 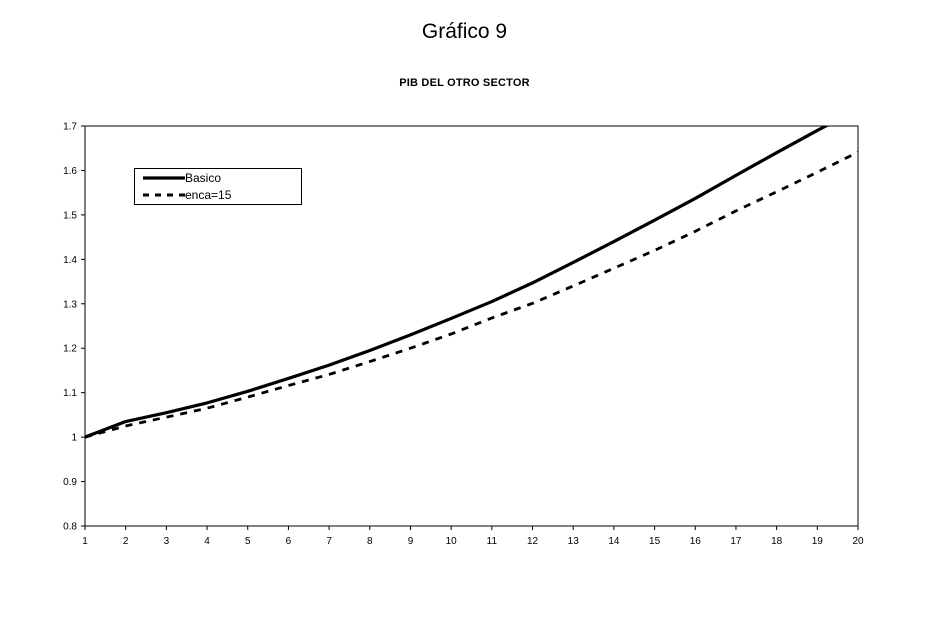 I want to click on x-tick-label: 3, so click(x=167, y=541).